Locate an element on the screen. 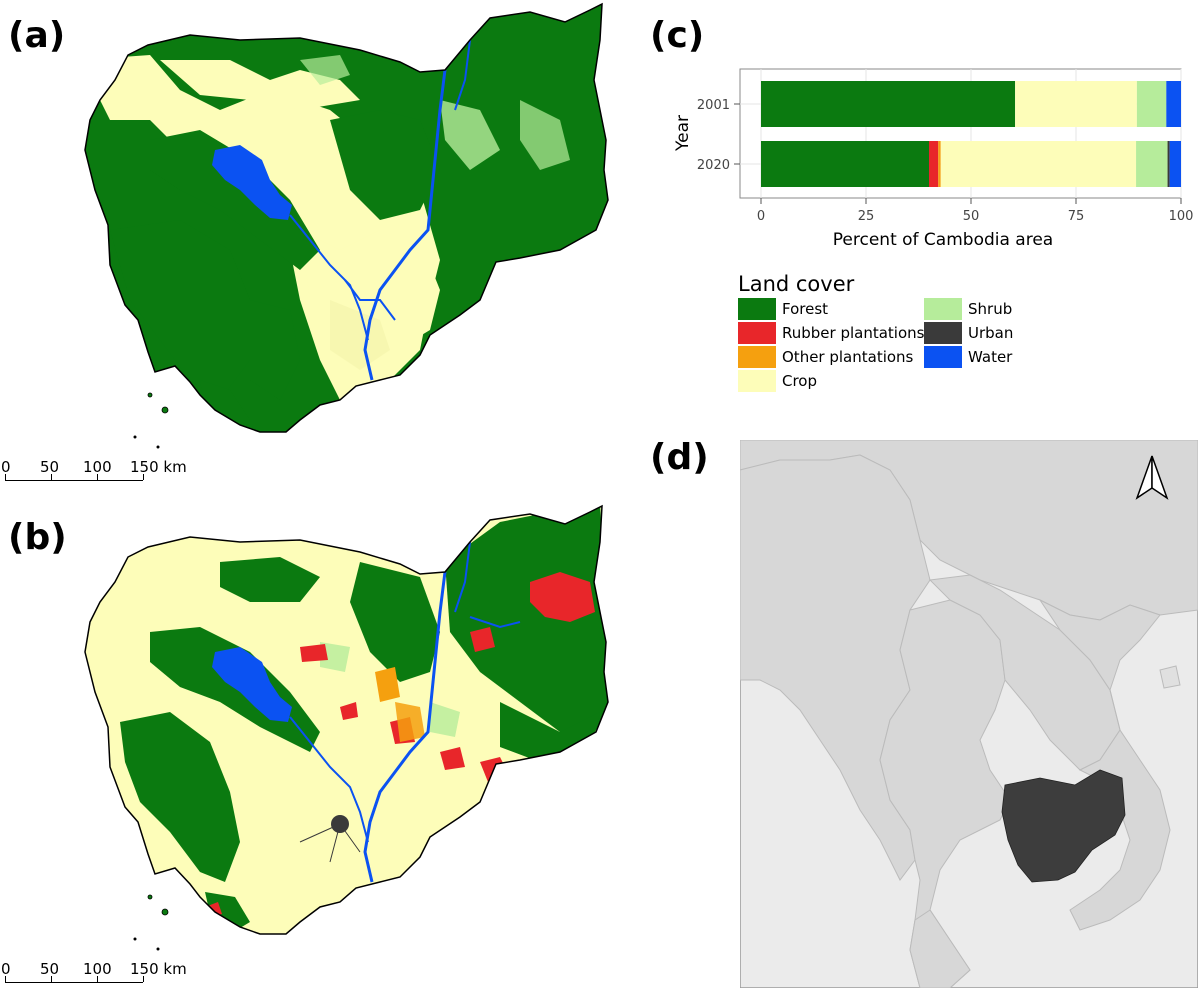 The image size is (1200, 993). x-axis-label: Percent of Cambodia area is located at coordinates (943, 240).